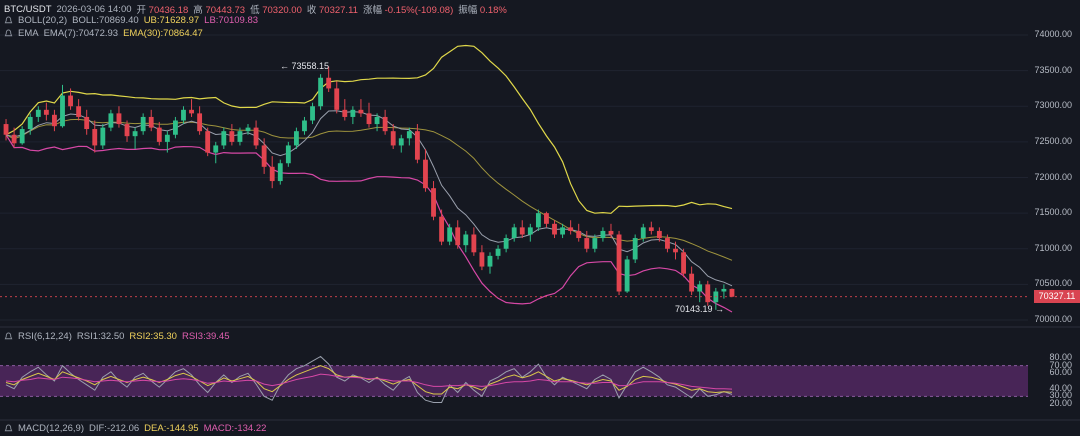 This screenshot has height=436, width=1080. Describe the element at coordinates (198, 10) in the screenshot. I see `high-label: 高` at that location.